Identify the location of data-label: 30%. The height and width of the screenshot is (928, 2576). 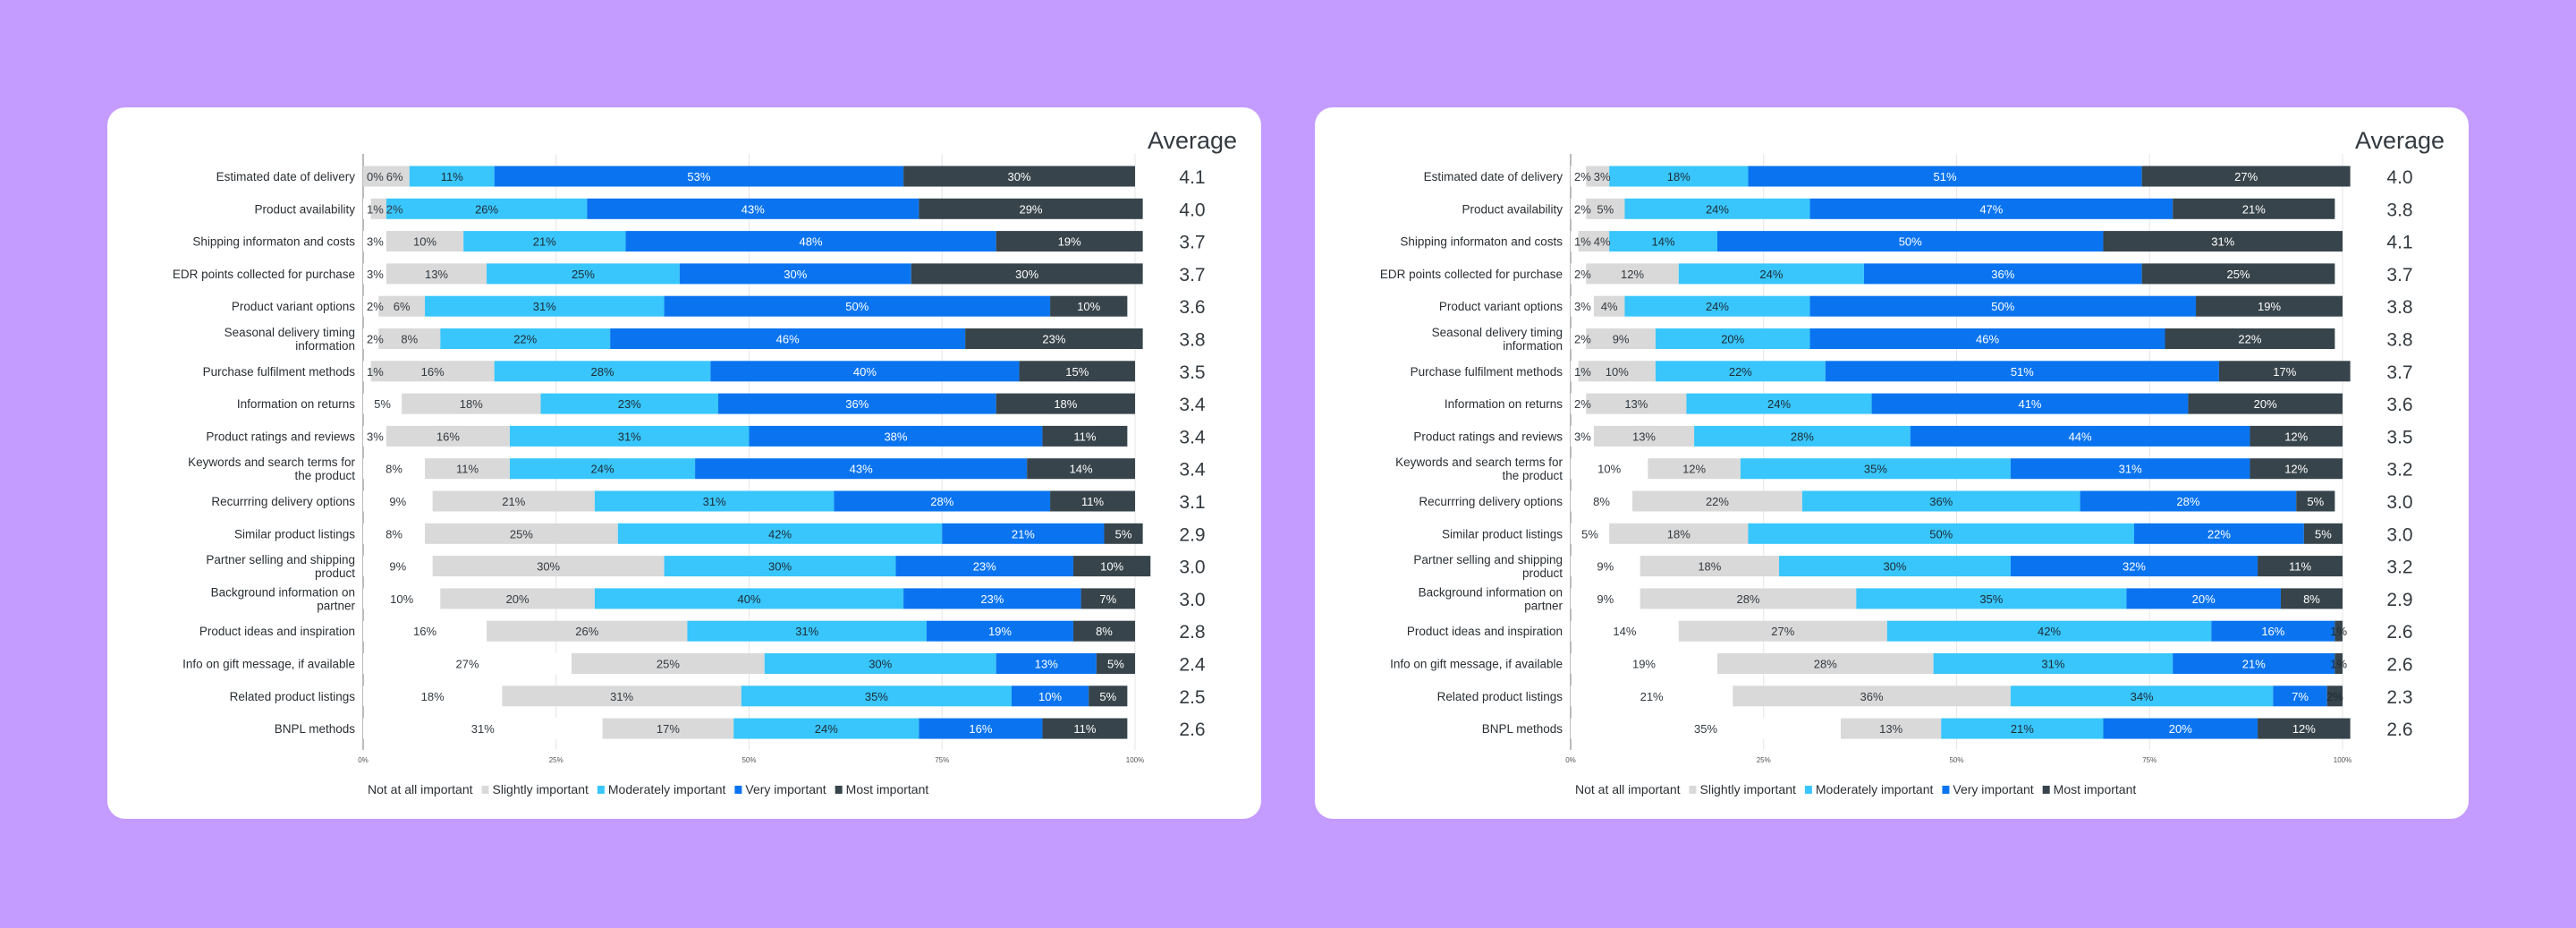
(880, 664).